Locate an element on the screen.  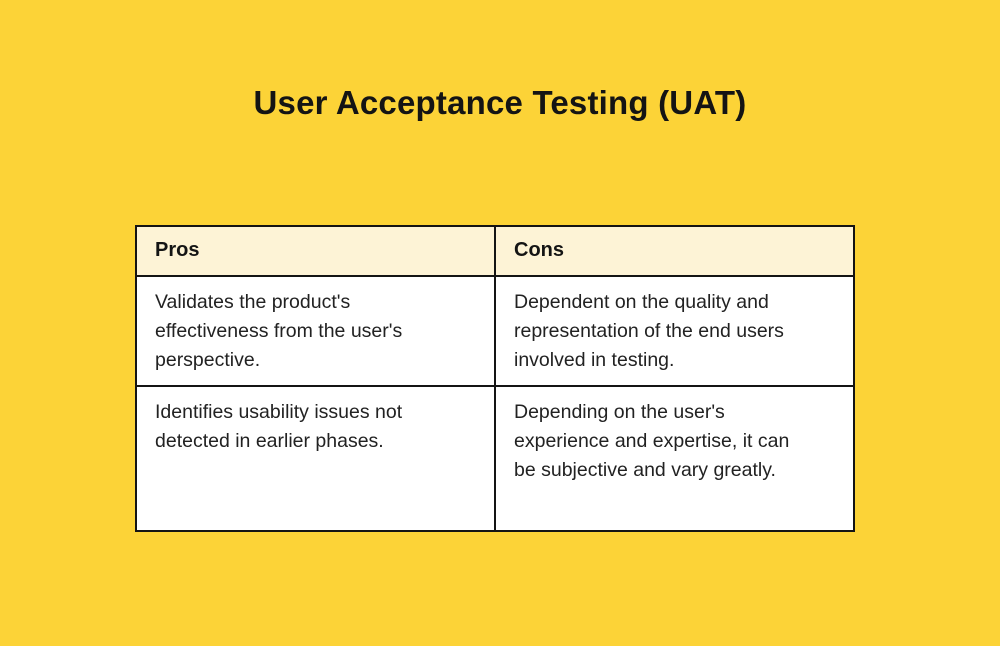
header-cell-cons: Cons is located at coordinates (674, 251).